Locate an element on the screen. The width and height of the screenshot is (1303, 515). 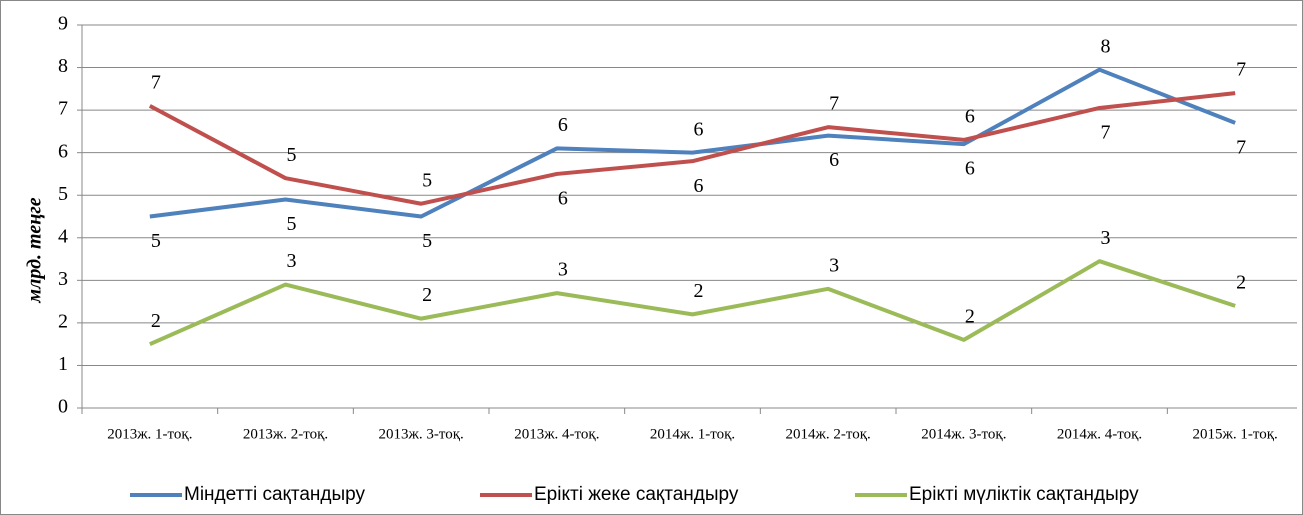
y-tick-label: 5 is located at coordinates (63, 194).